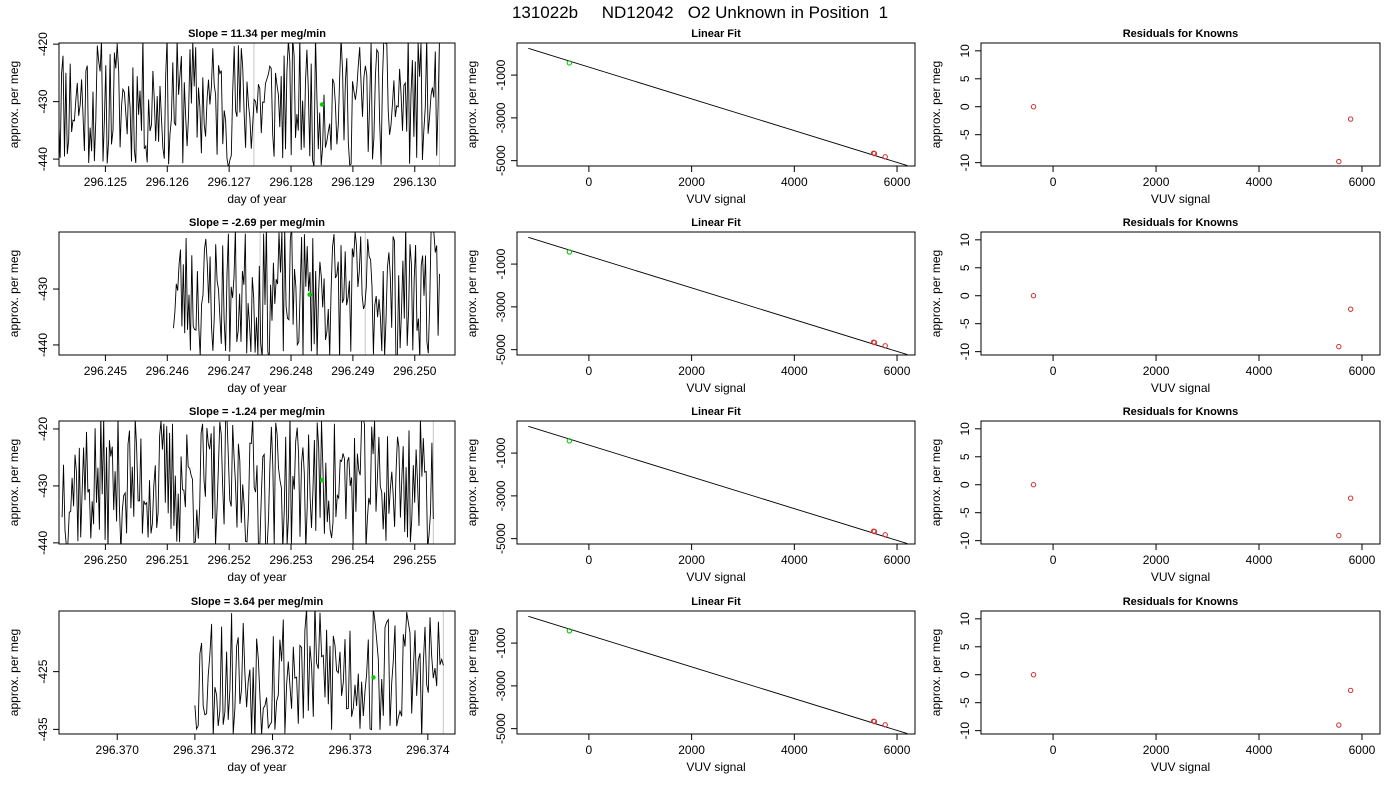 The image size is (1400, 800). What do you see at coordinates (43, 671) in the screenshot?
I see `y-tick-label: -425` at bounding box center [43, 671].